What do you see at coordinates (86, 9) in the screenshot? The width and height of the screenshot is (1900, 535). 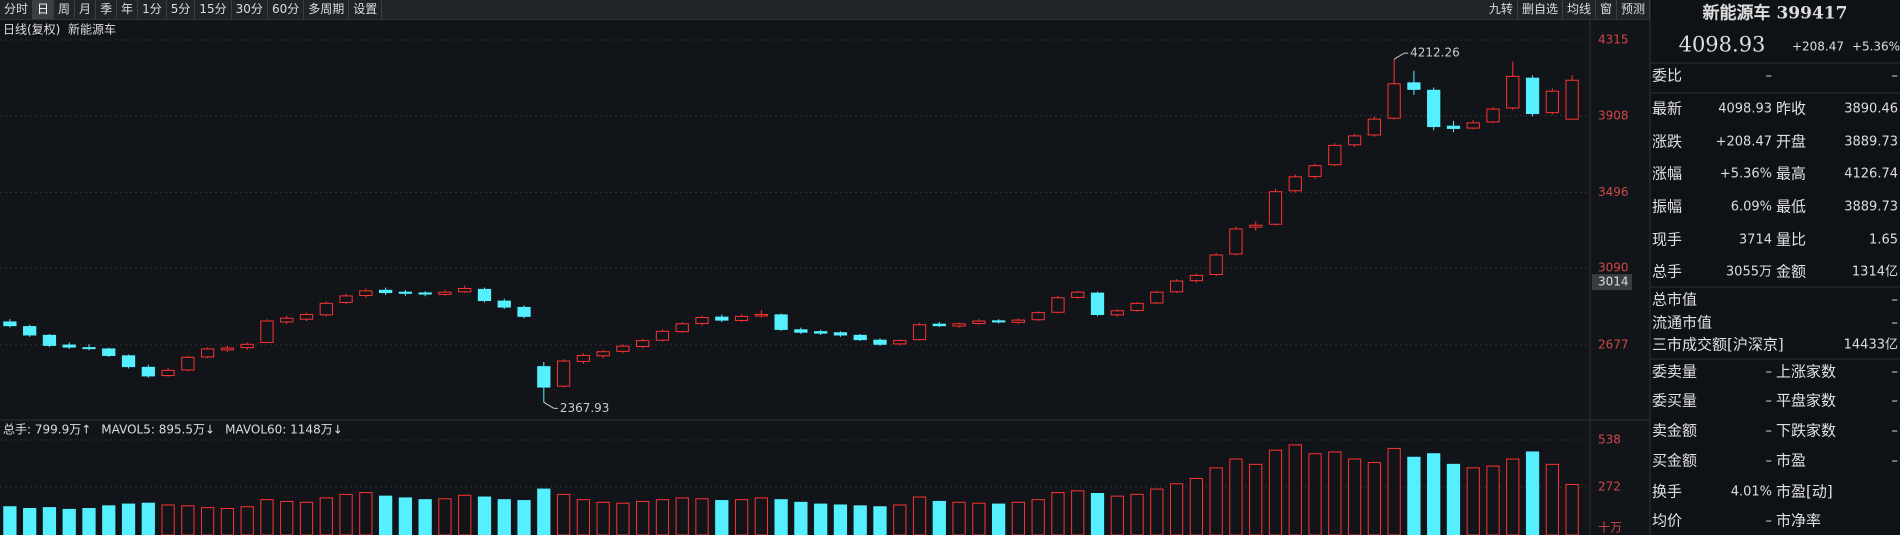 I see `toolbar-button: 月` at bounding box center [86, 9].